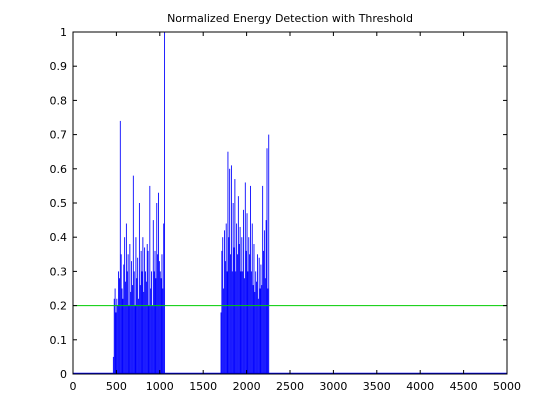  What do you see at coordinates (377, 386) in the screenshot?
I see `x-tick-label: 3500` at bounding box center [377, 386].